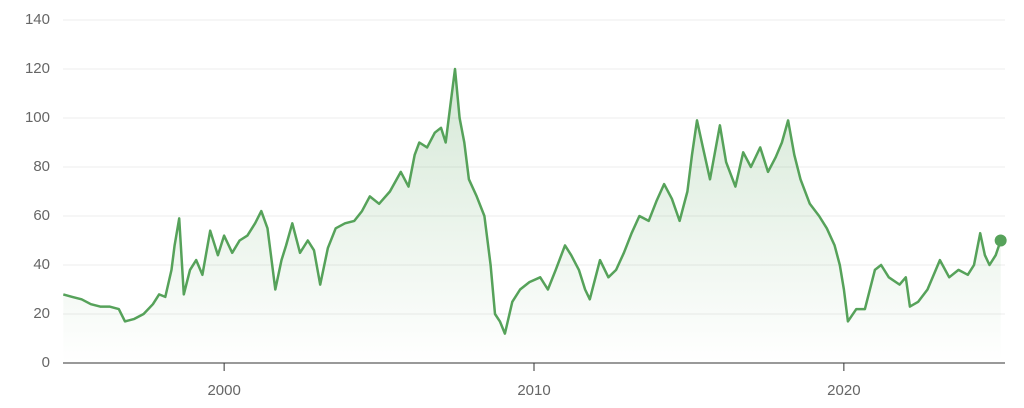 The height and width of the screenshot is (408, 1024). I want to click on y-tick-label: 120, so click(37, 68).